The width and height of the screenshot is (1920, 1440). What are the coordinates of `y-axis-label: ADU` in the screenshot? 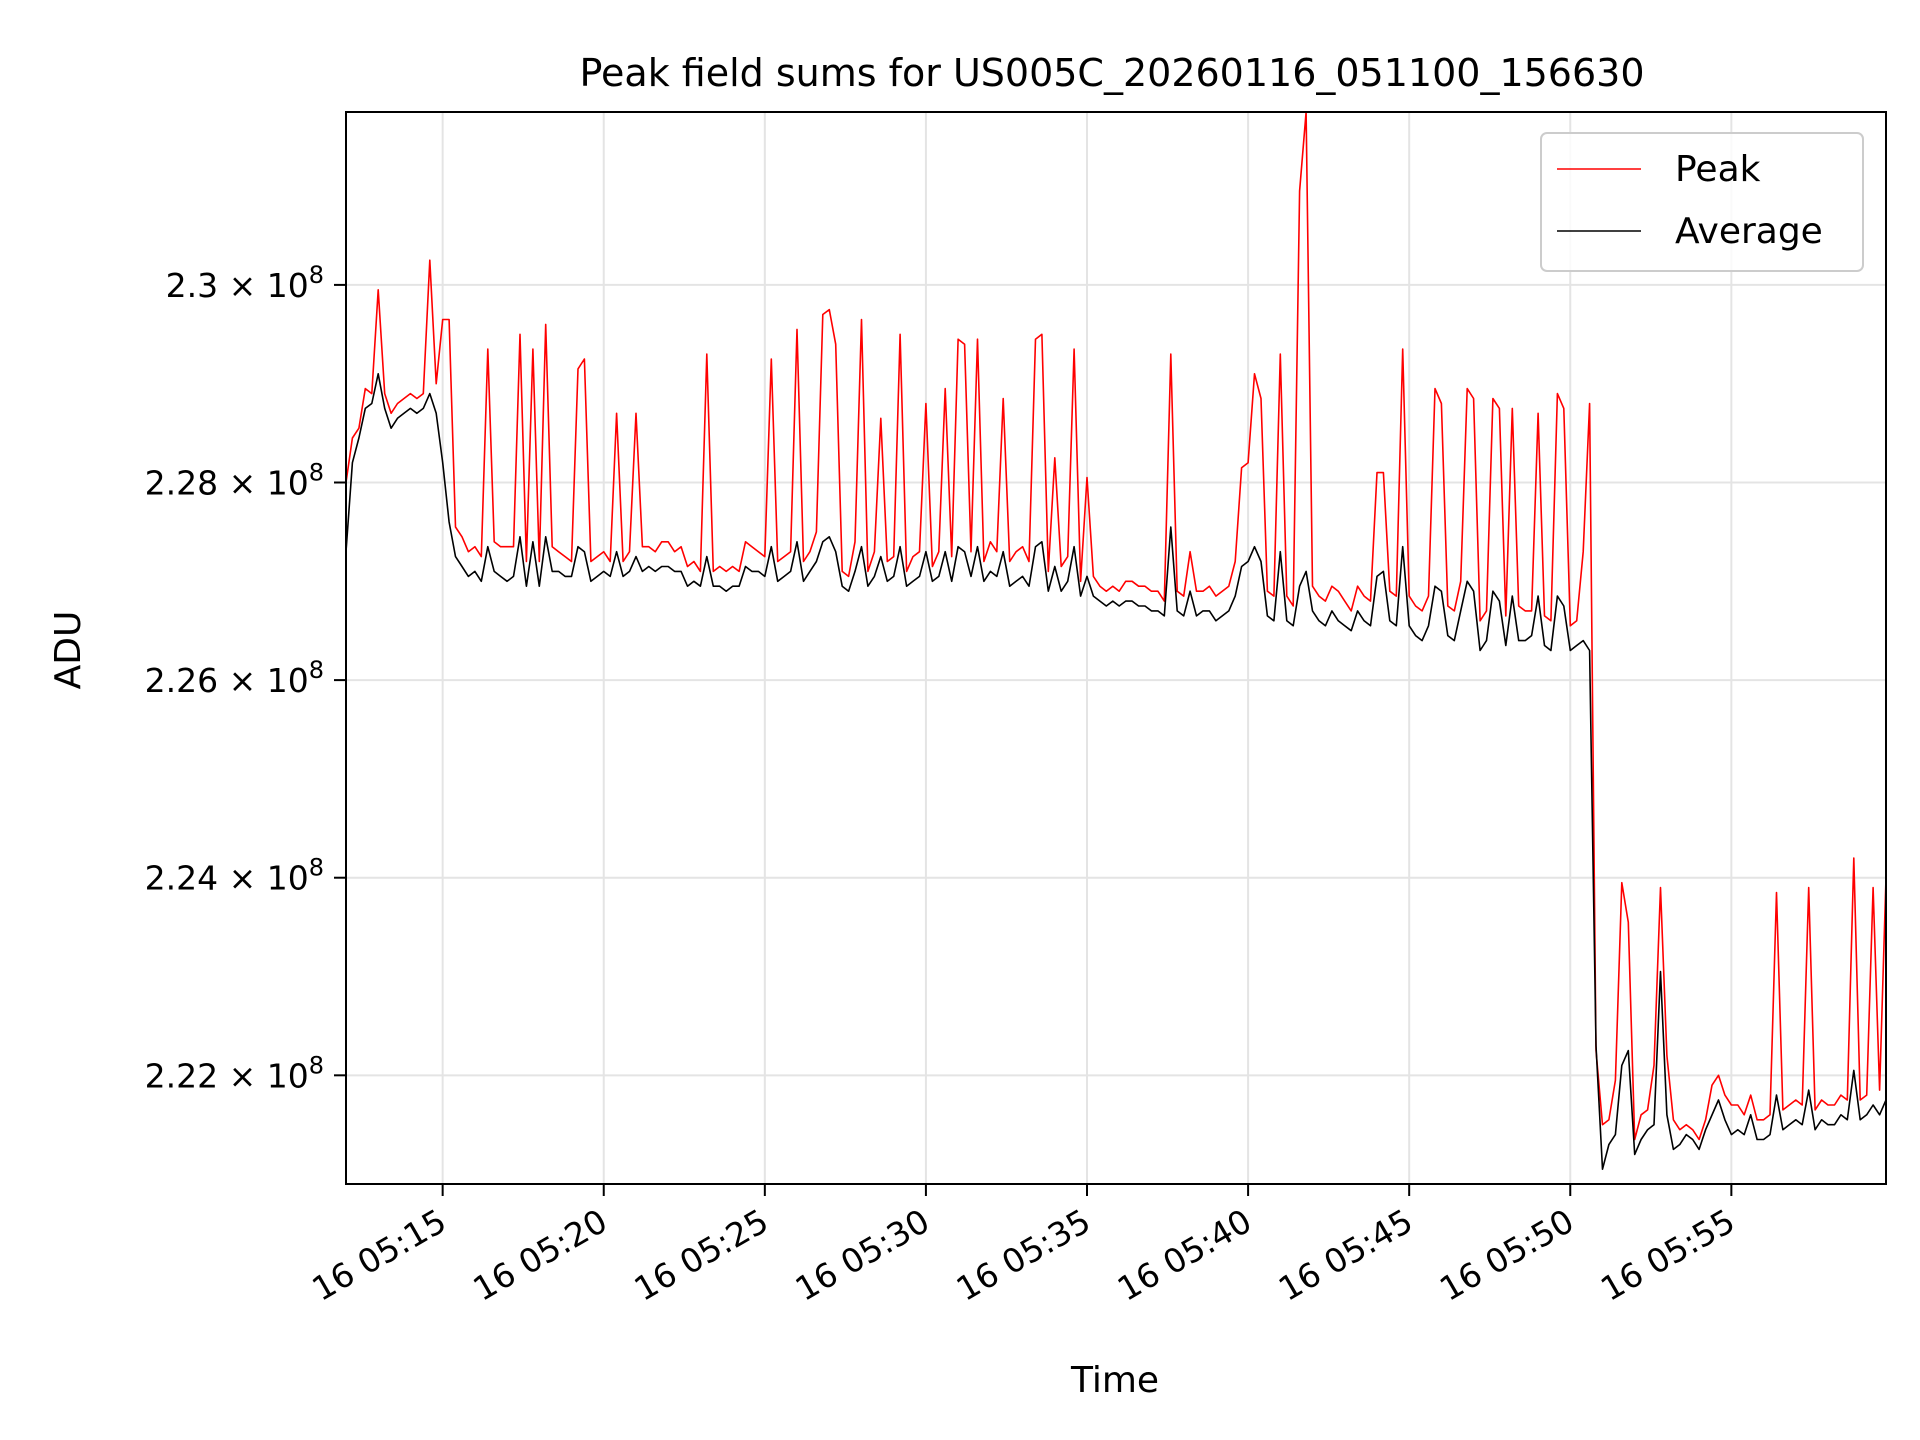 It's located at (68, 650).